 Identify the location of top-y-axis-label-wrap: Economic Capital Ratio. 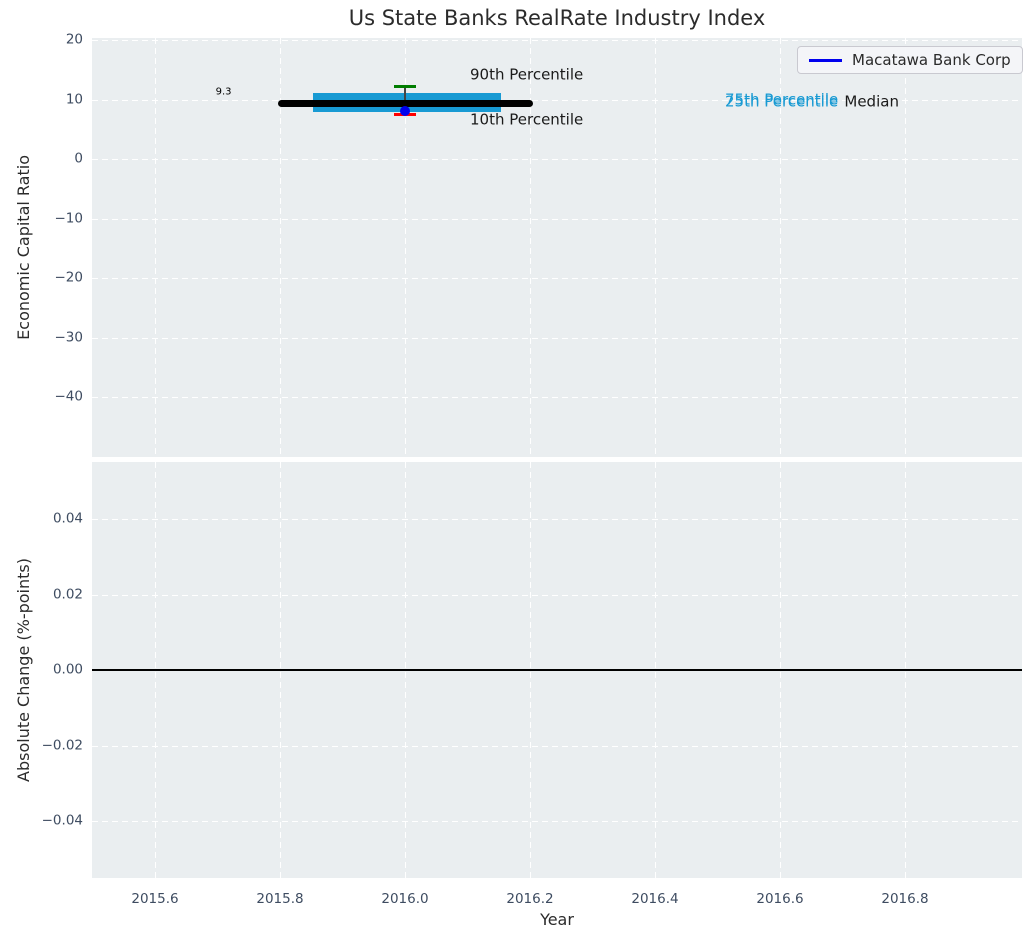
(23, 247).